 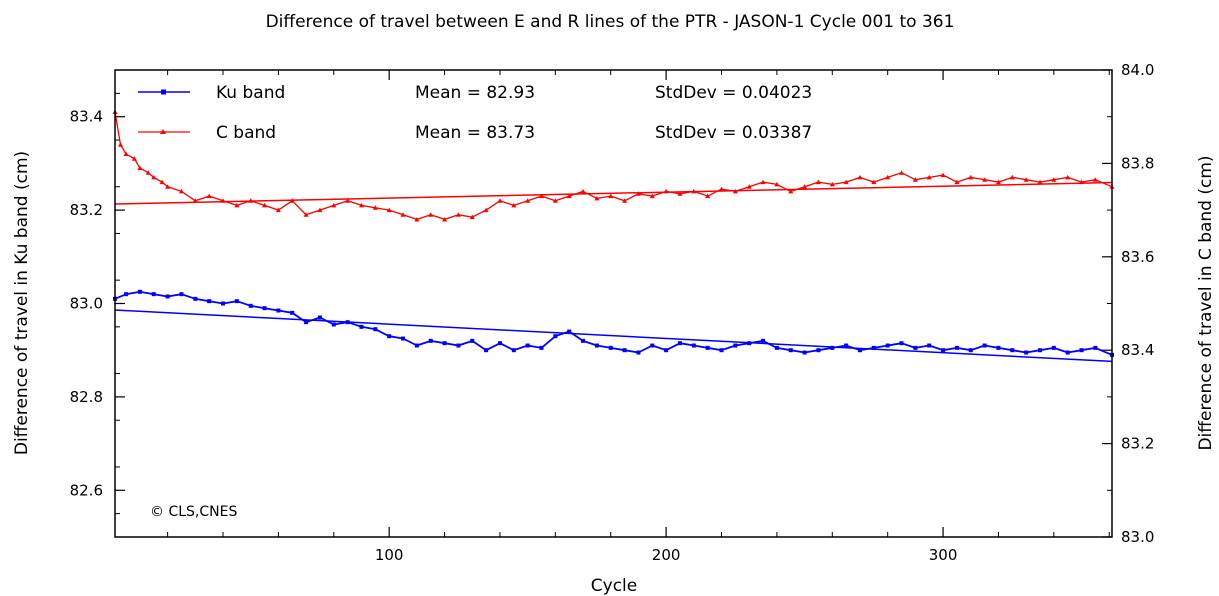 I want to click on legend-c-marker, so click(x=163, y=131).